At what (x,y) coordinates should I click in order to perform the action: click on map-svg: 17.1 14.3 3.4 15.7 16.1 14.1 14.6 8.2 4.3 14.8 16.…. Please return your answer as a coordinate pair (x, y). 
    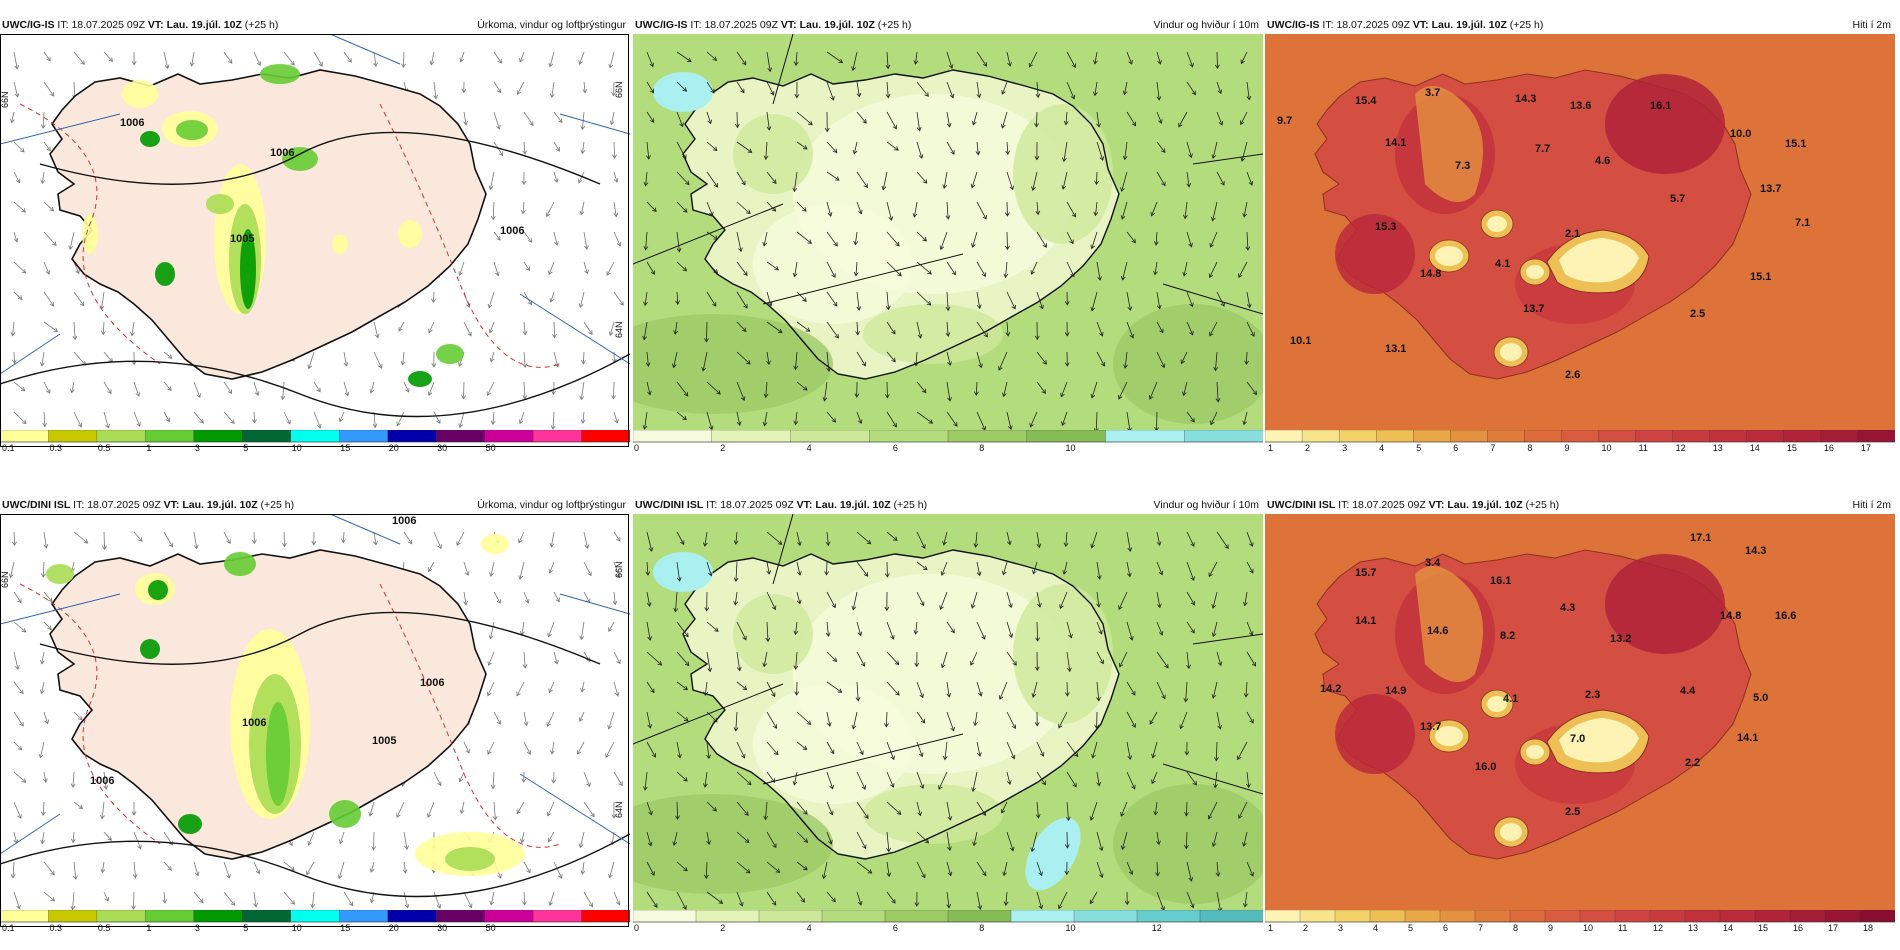
    Looking at the image, I should click on (1580, 712).